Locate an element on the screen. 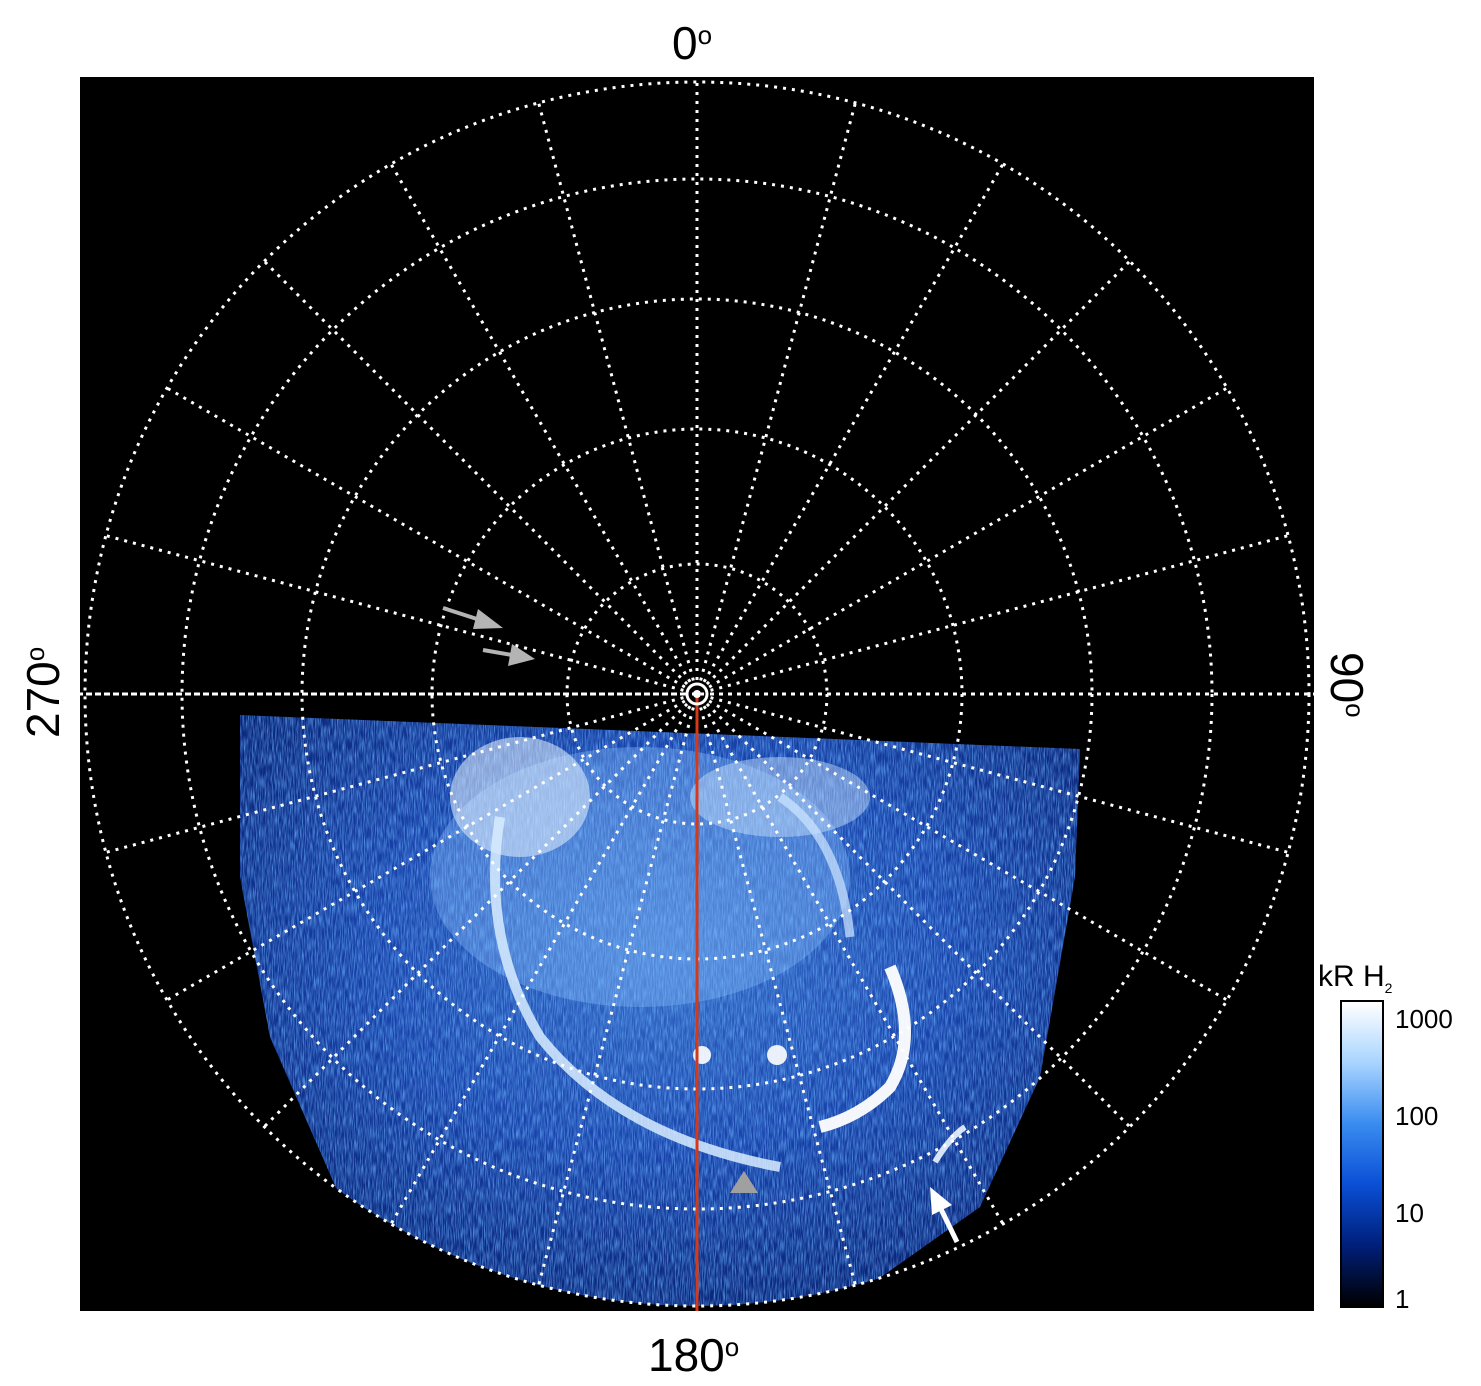 Image resolution: width=1481 pixels, height=1386 pixels. axis-label-90-text: 90 is located at coordinates (1347, 678).